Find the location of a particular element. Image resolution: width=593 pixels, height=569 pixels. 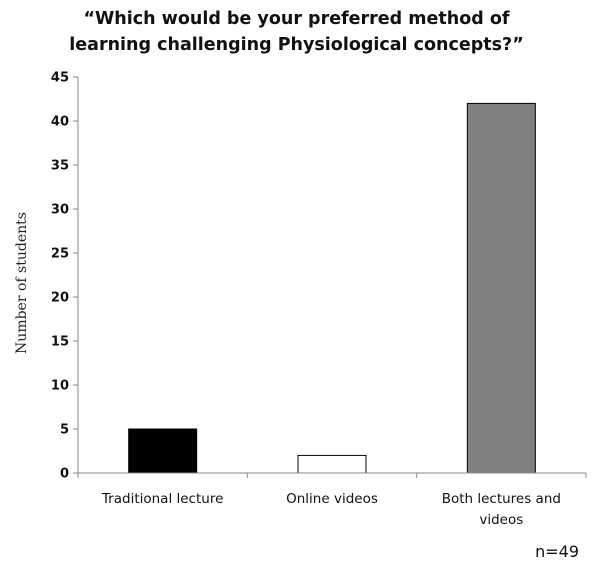

x-category-label-0: Traditional lecture is located at coordinates (162, 499).